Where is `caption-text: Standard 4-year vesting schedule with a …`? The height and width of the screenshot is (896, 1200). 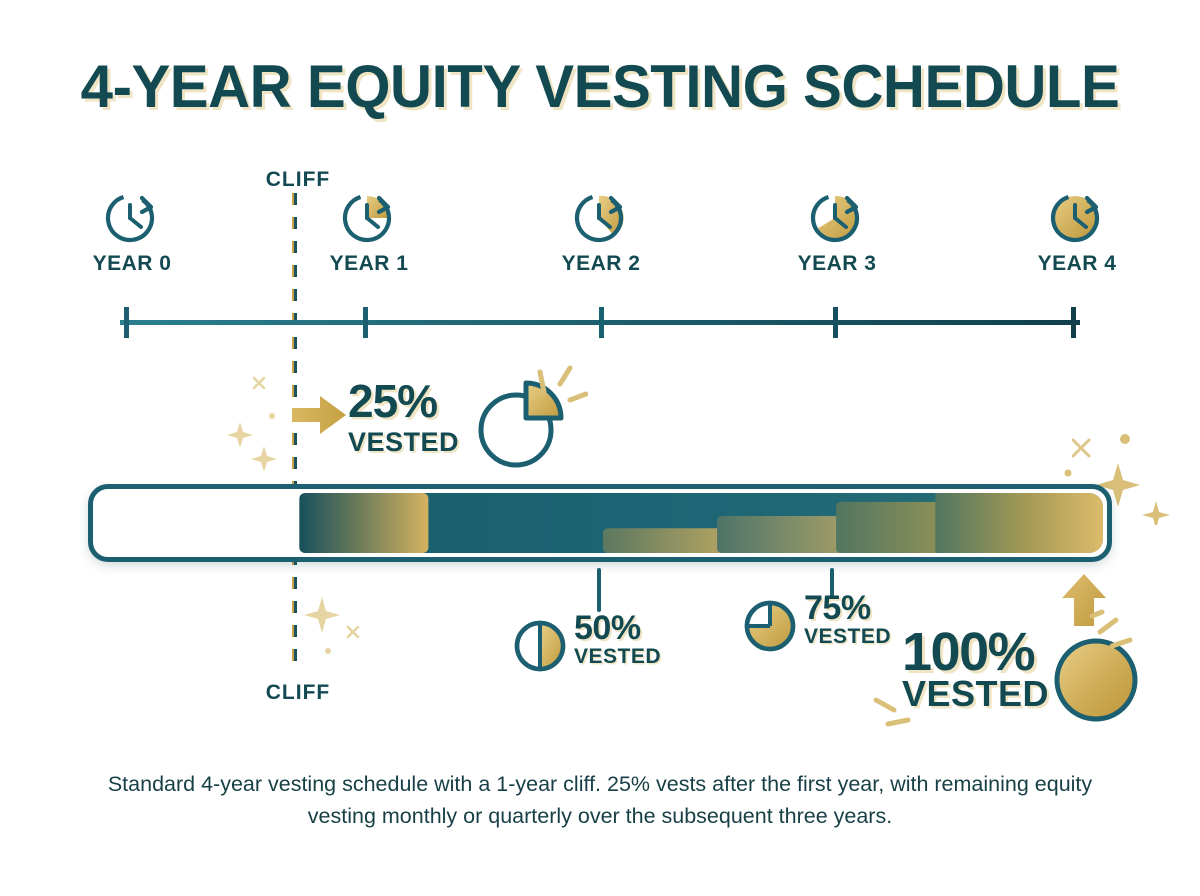
caption-text: Standard 4-year vesting schedule with a … is located at coordinates (600, 800).